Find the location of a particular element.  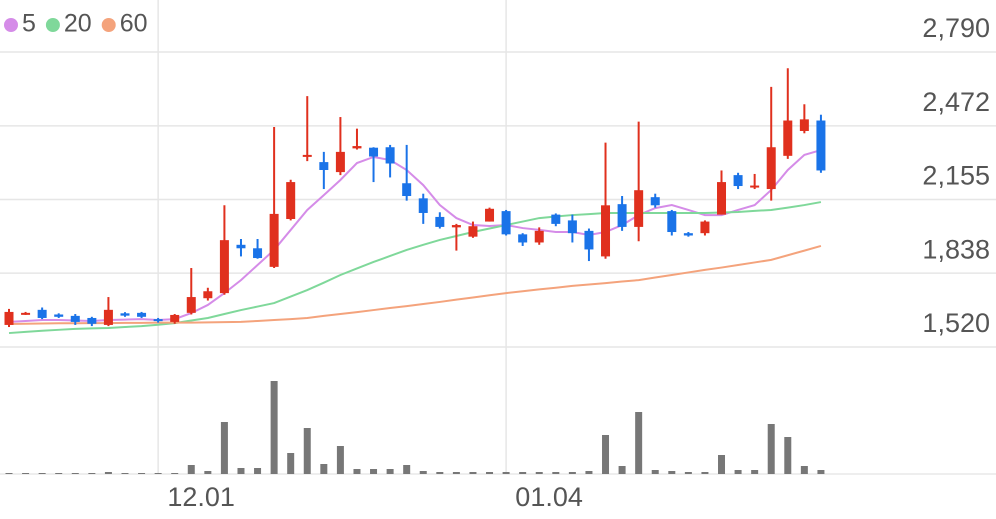

y-tick-label: 1,520 is located at coordinates (956, 323).